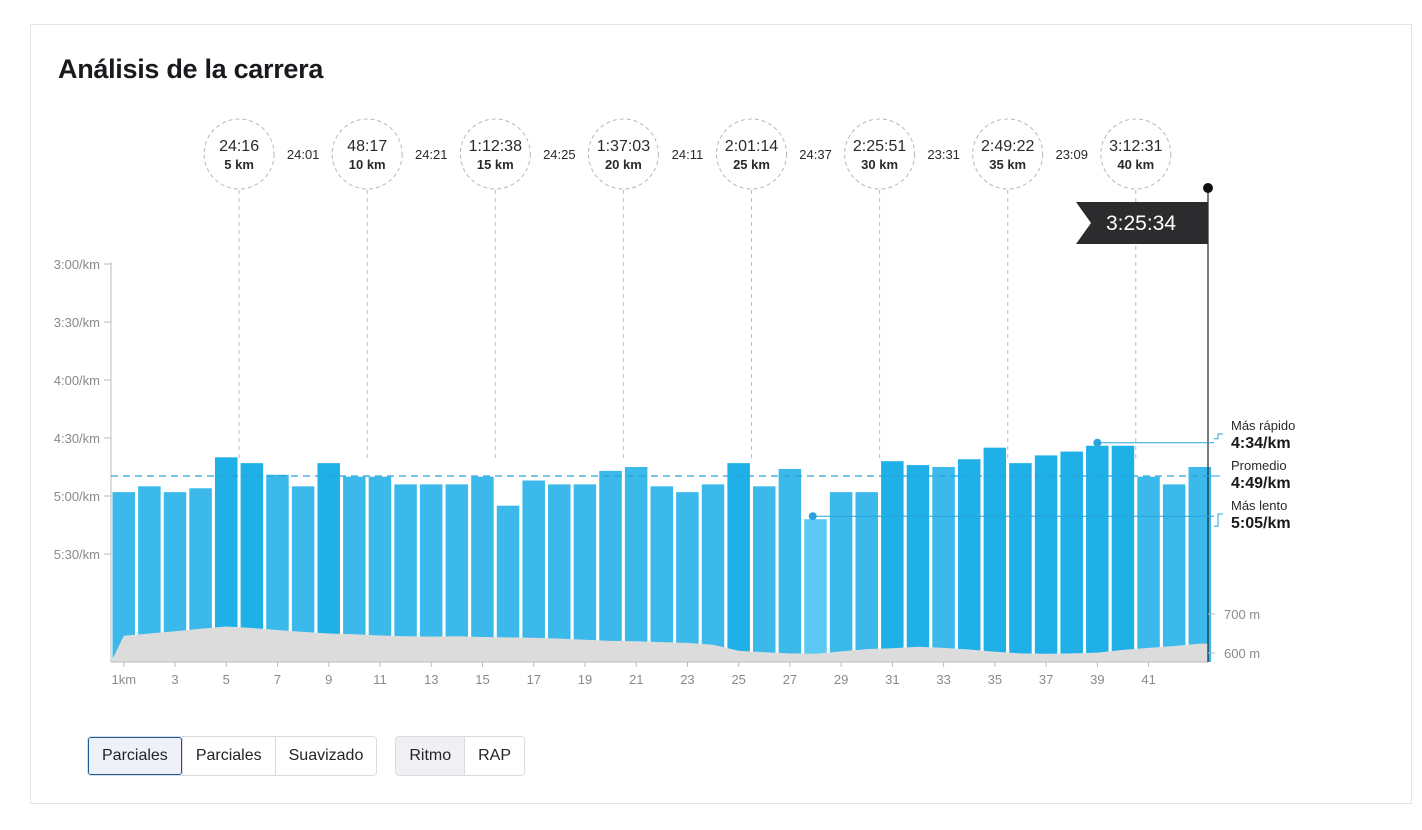  I want to click on x-tick-label: 41, so click(1148, 679).